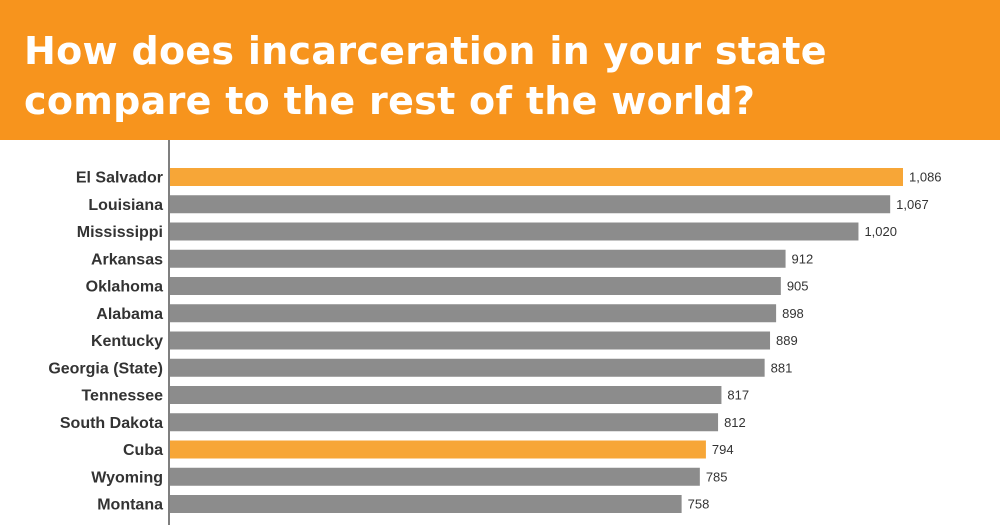  Describe the element at coordinates (717, 476) in the screenshot. I see `value-label-wyoming: 785` at that location.